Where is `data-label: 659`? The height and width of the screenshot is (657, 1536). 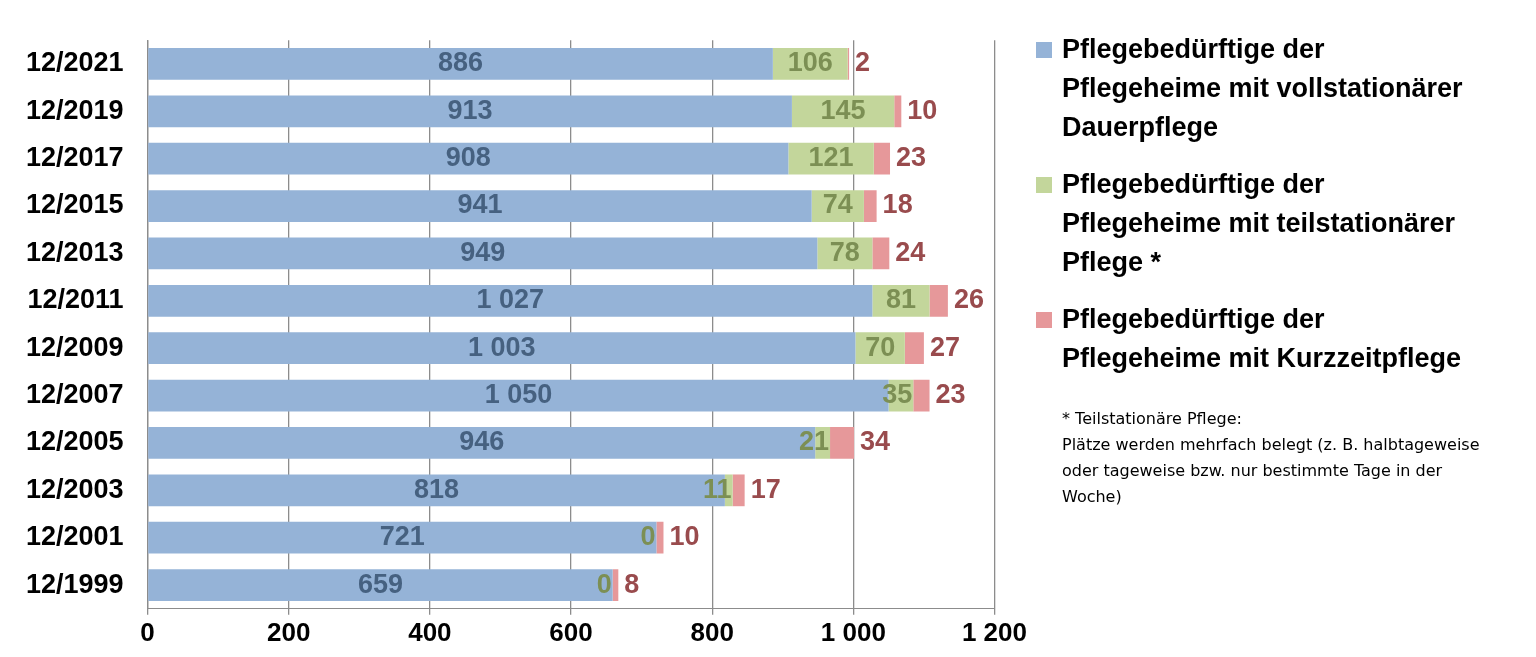
data-label: 659 is located at coordinates (380, 583).